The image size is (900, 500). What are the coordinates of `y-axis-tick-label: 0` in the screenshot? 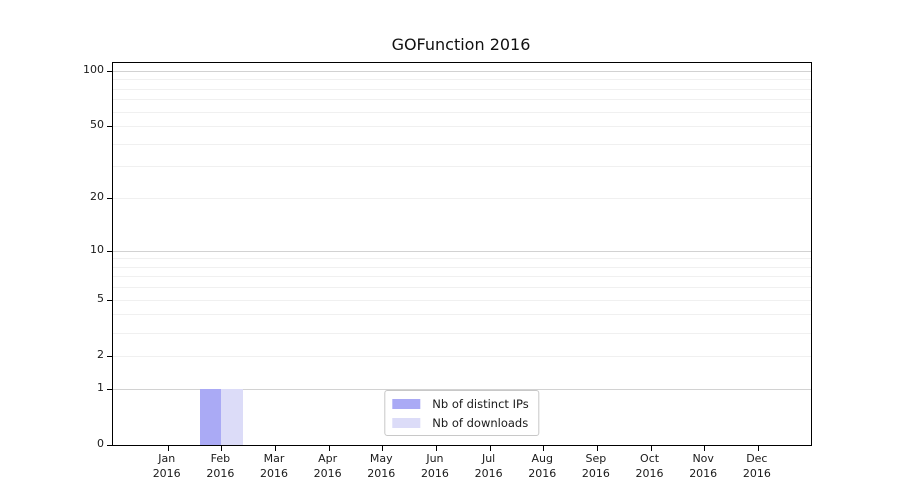 It's located at (100, 443).